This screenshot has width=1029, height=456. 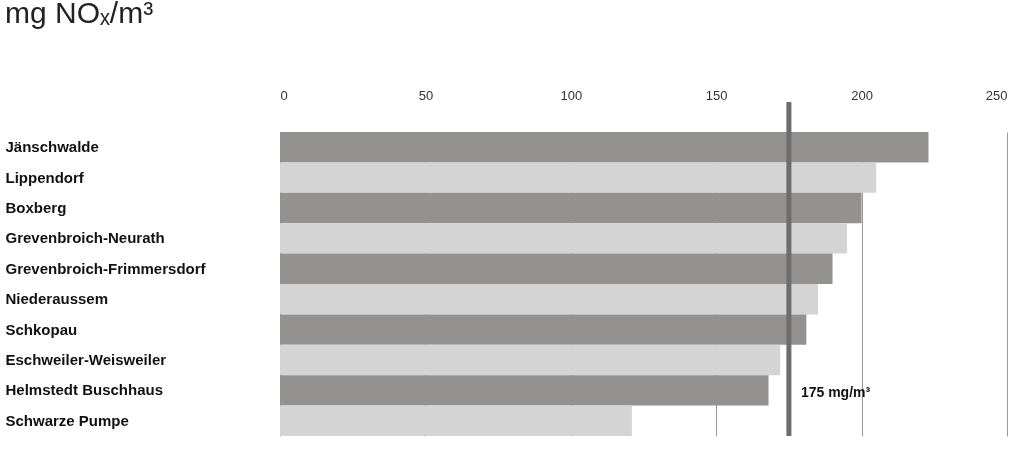 I want to click on x-tick-label: 100, so click(x=571, y=95).